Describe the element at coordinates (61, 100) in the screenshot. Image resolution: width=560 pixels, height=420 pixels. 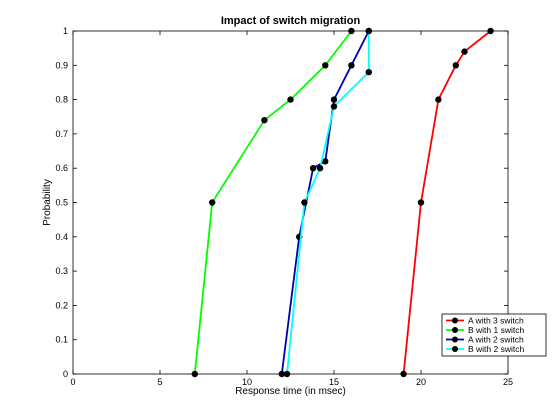
I see `y-tick-label: 0.8` at that location.